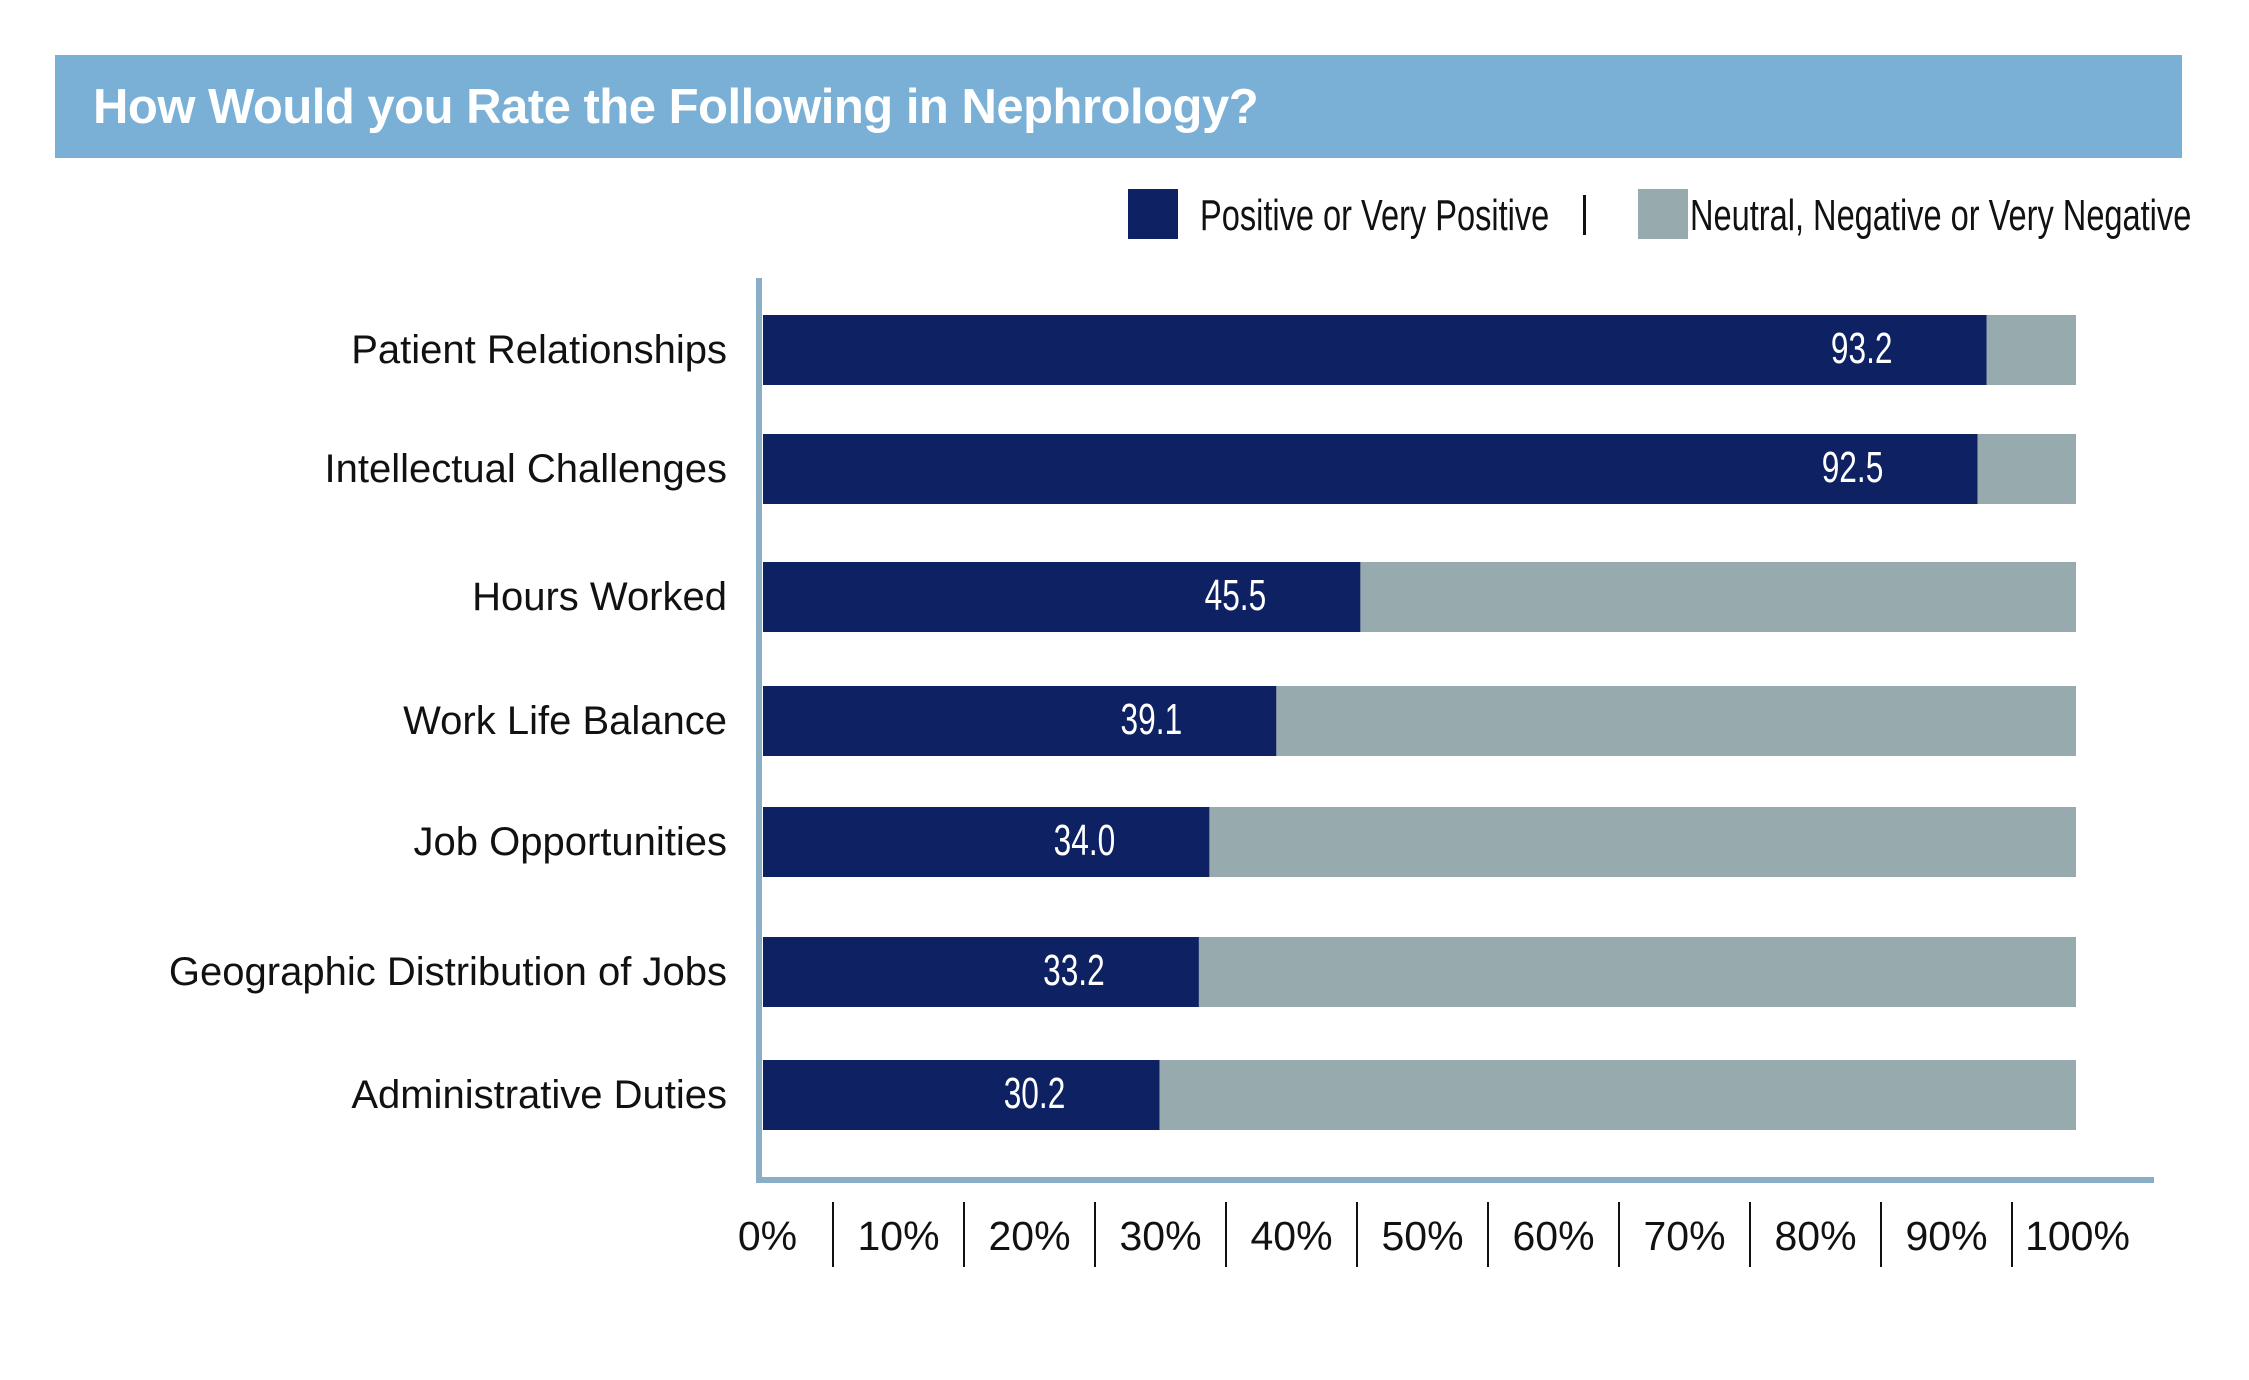  Describe the element at coordinates (565, 721) in the screenshot. I see `category-label: Work Life Balance` at that location.